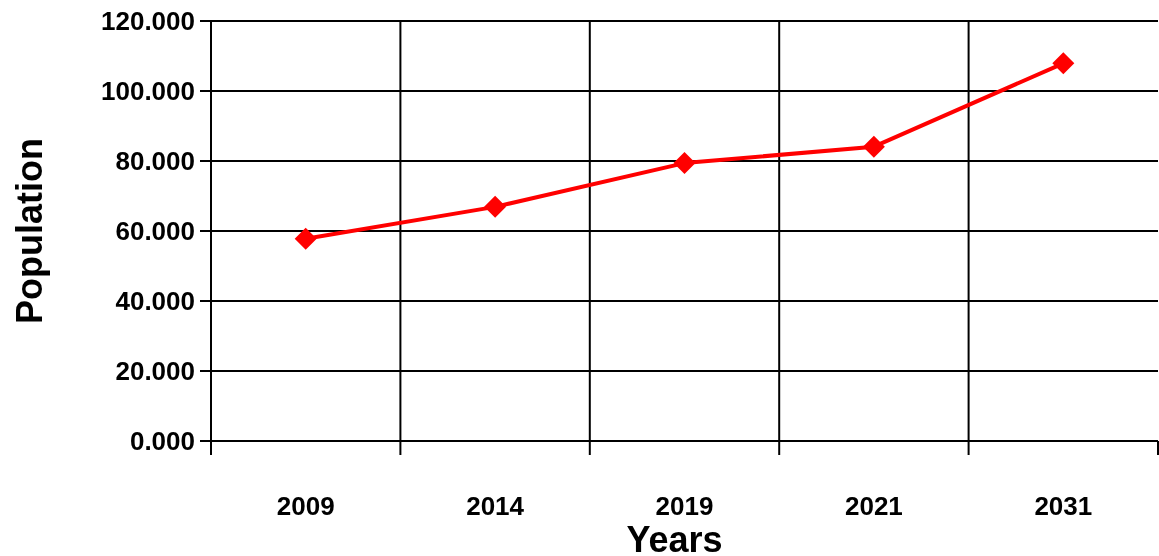 The image size is (1159, 556). What do you see at coordinates (155, 301) in the screenshot?
I see `y-tick-label: 40.000` at bounding box center [155, 301].